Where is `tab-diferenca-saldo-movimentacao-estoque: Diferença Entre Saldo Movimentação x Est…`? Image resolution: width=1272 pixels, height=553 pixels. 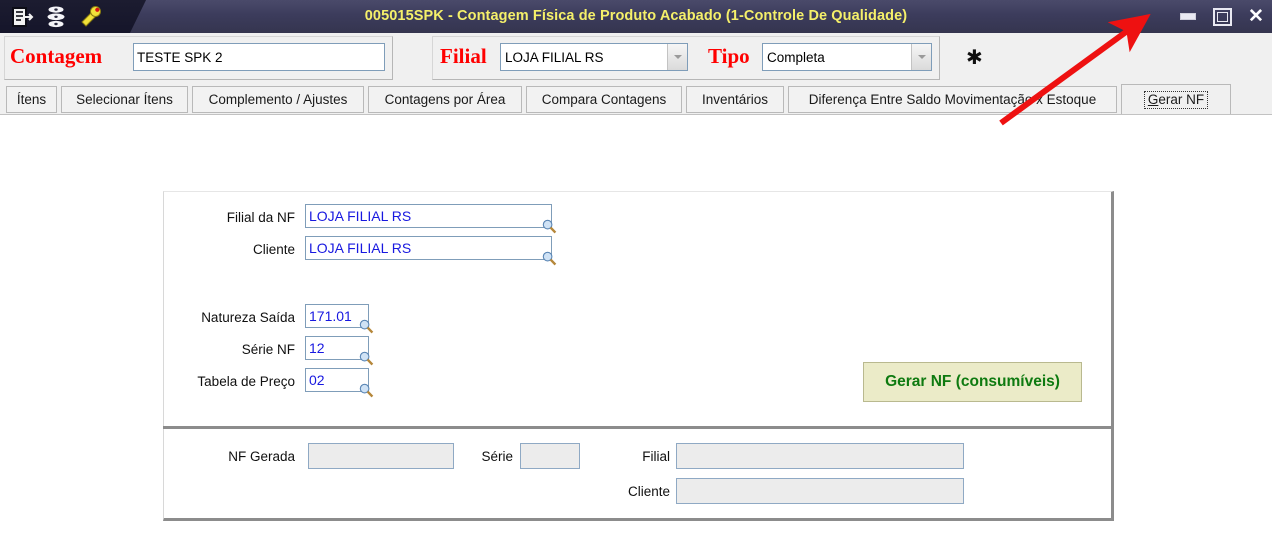
tab-diferenca-saldo-movimentacao-estoque: Diferença Entre Saldo Movimentação x Est… is located at coordinates (952, 99).